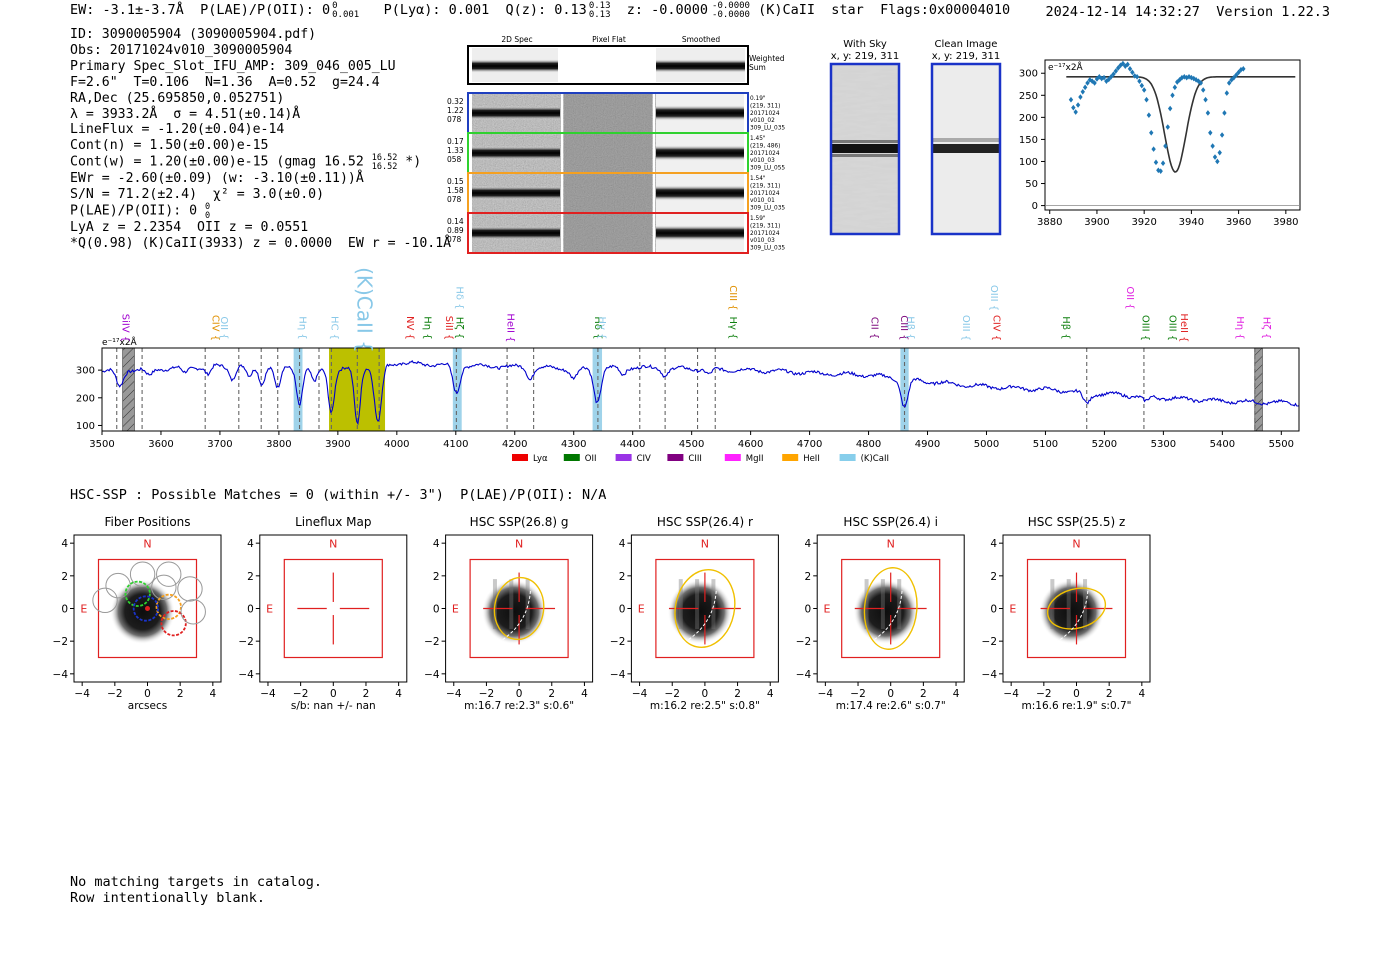 The width and height of the screenshot is (1400, 953). What do you see at coordinates (510, 327) in the screenshot?
I see `spec-line-label: HeII {` at bounding box center [510, 327].